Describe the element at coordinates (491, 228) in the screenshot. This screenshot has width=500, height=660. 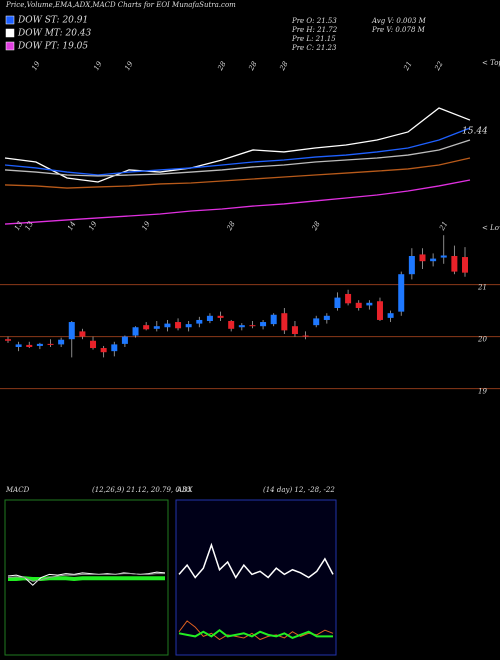
I see `annotation: < Lows` at that location.